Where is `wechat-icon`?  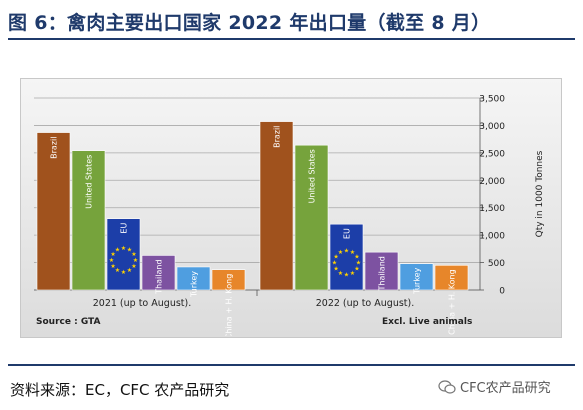 wechat-icon is located at coordinates (447, 386).